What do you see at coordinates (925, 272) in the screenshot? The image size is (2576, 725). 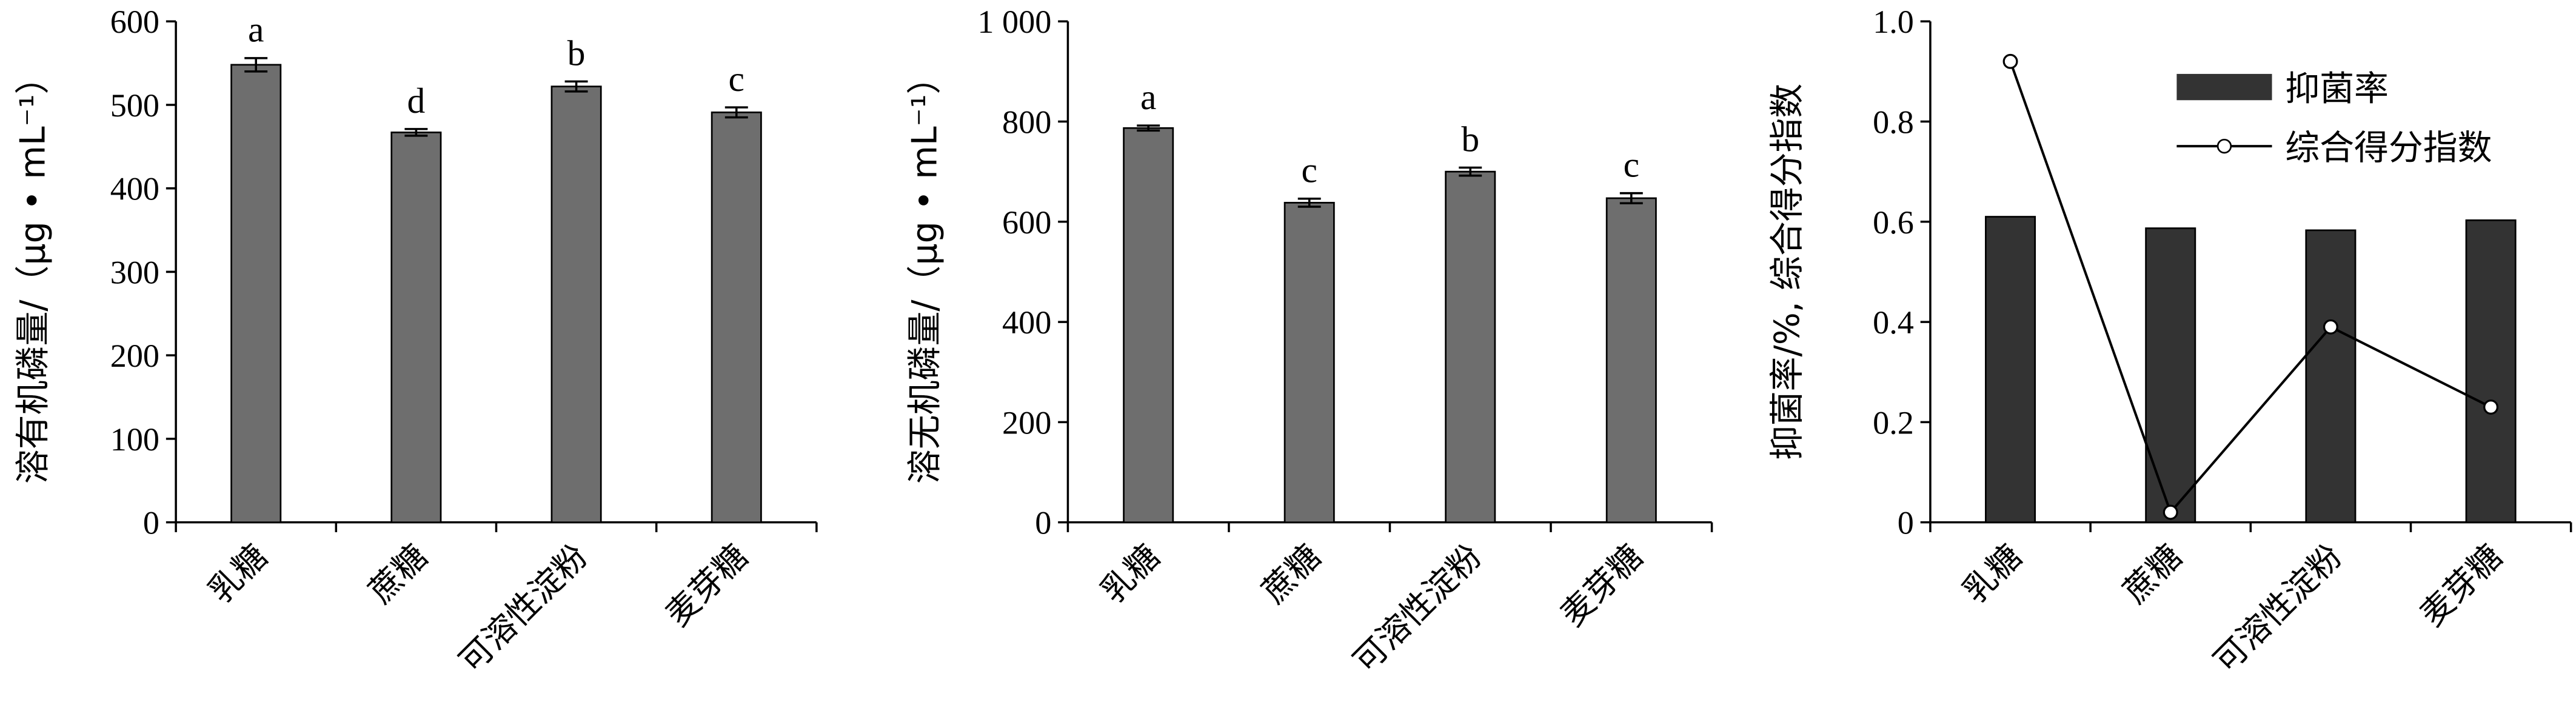 I see `y-axis-label: 溶无机磷量/（μg • mL⁻¹）` at bounding box center [925, 272].